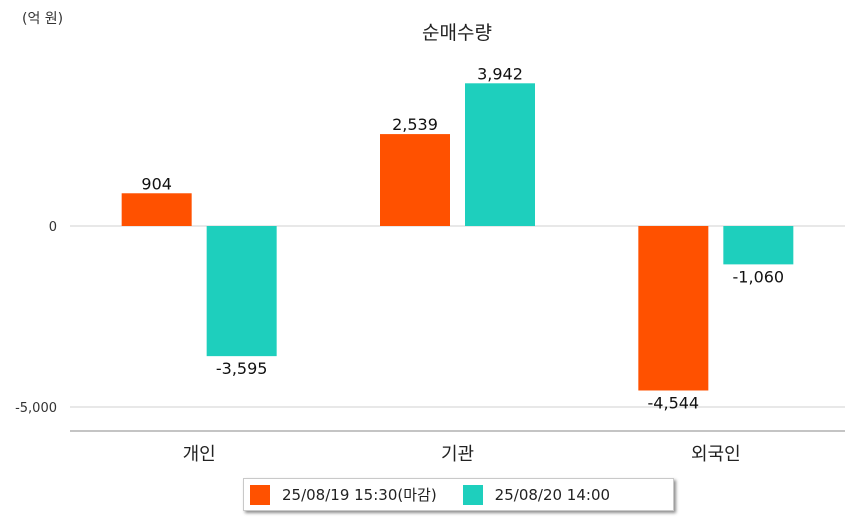  Describe the element at coordinates (156, 183) in the screenshot. I see `data-label: 904` at that location.